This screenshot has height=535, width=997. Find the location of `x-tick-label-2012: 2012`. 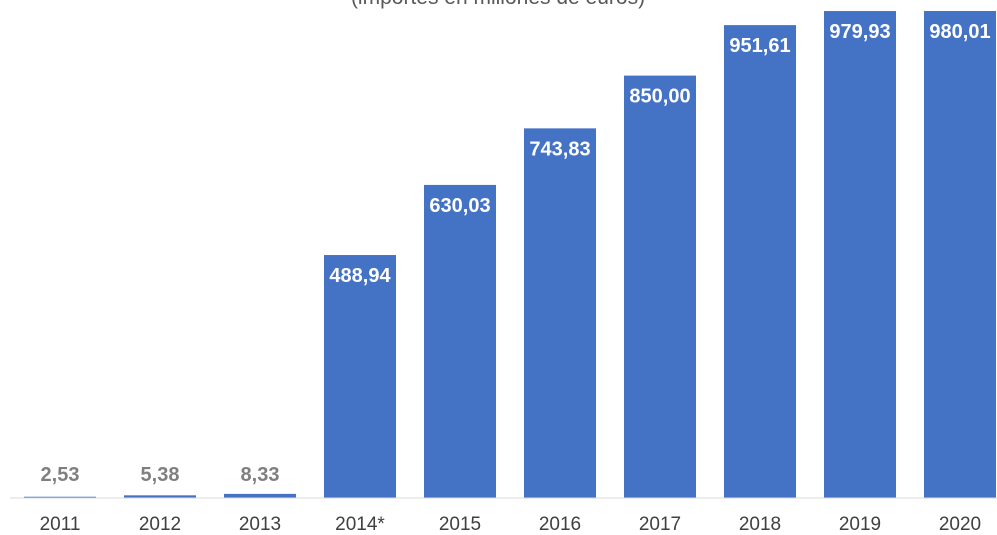

x-tick-label-2012: 2012 is located at coordinates (160, 524).